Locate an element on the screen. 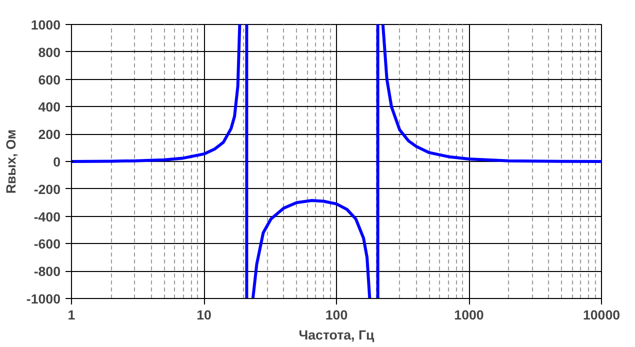  y-tick-label: -1000 is located at coordinates (43, 299).